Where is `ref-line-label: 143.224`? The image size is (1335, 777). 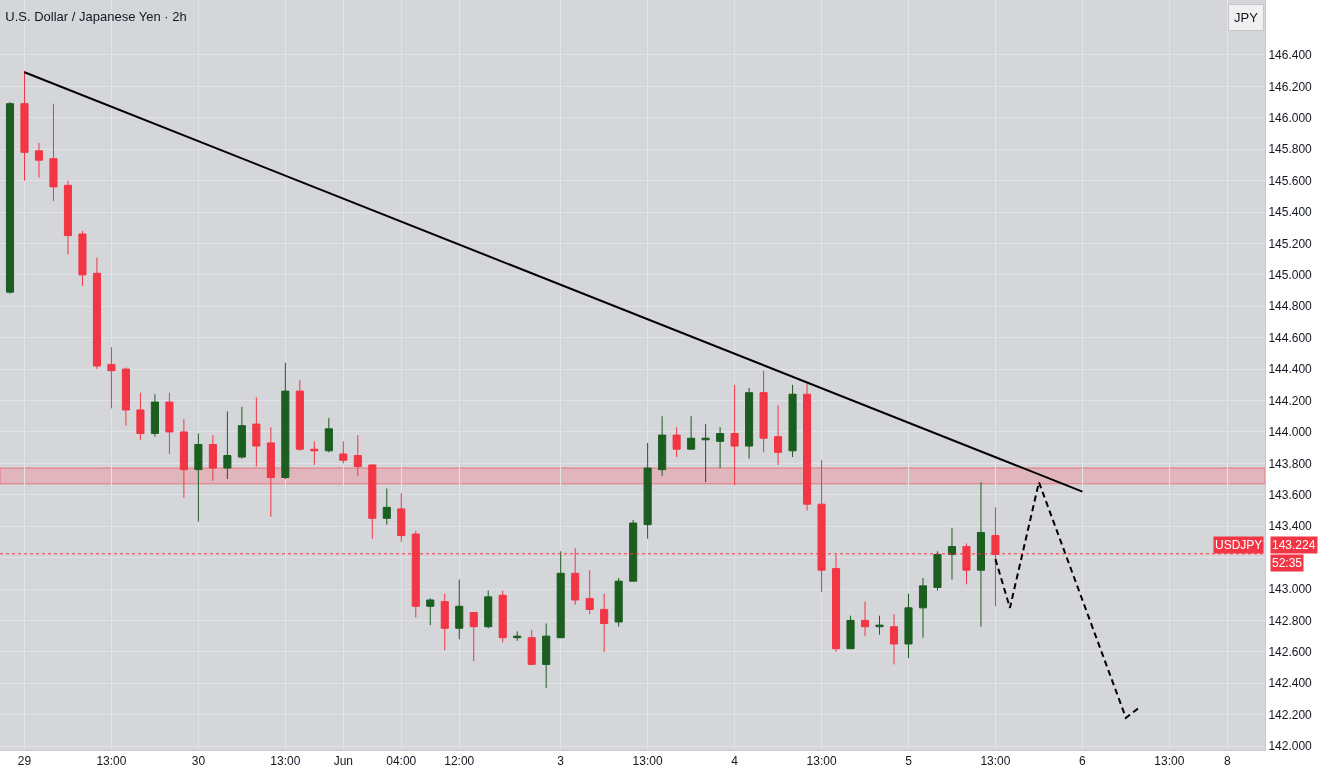
ref-line-label: 143.224 is located at coordinates (1294, 545).